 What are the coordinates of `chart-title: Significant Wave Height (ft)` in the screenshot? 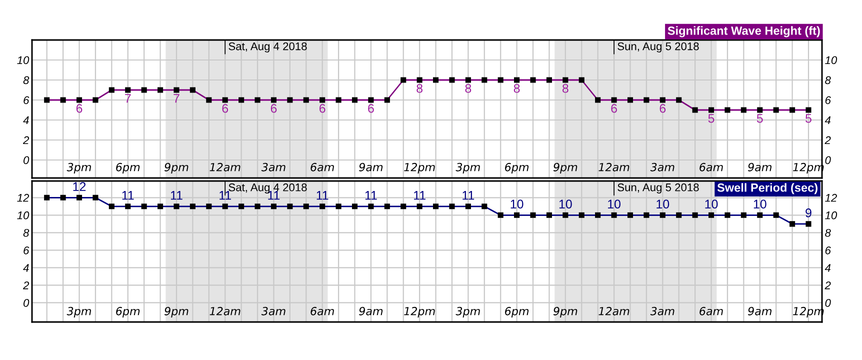 It's located at (744, 32).